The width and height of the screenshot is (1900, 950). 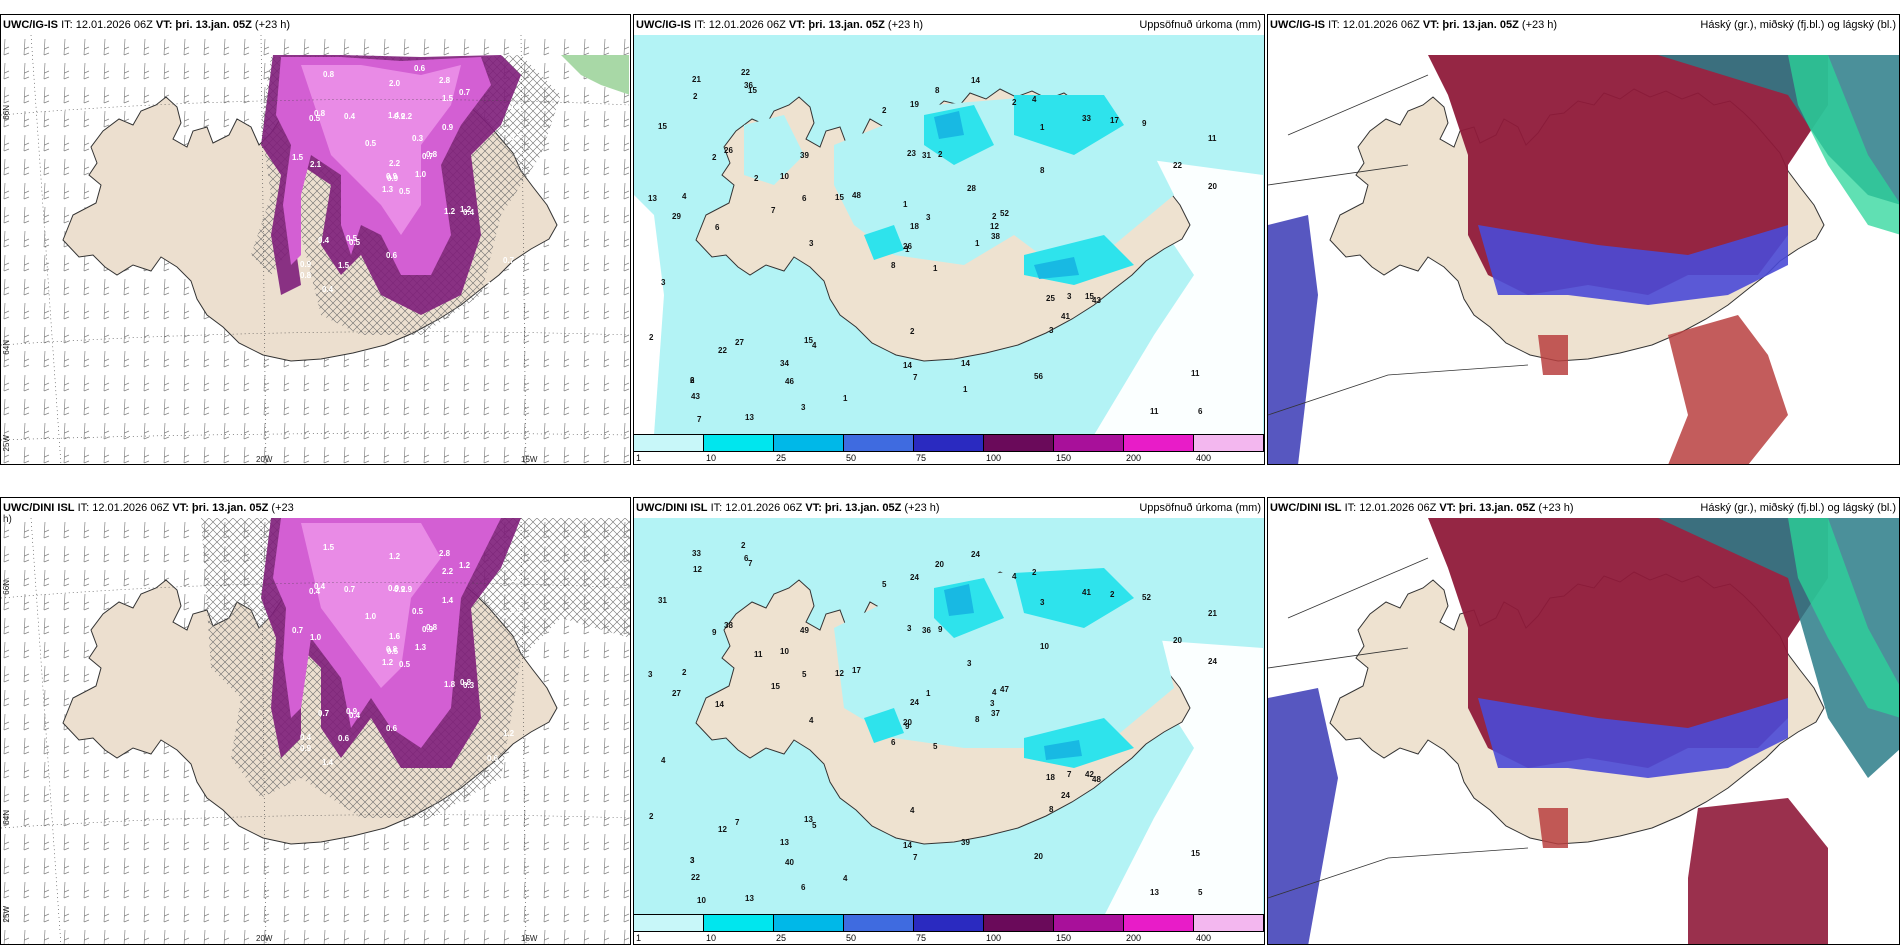 What do you see at coordinates (748, 85) in the screenshot?
I see `map-value-label: 36` at bounding box center [748, 85].